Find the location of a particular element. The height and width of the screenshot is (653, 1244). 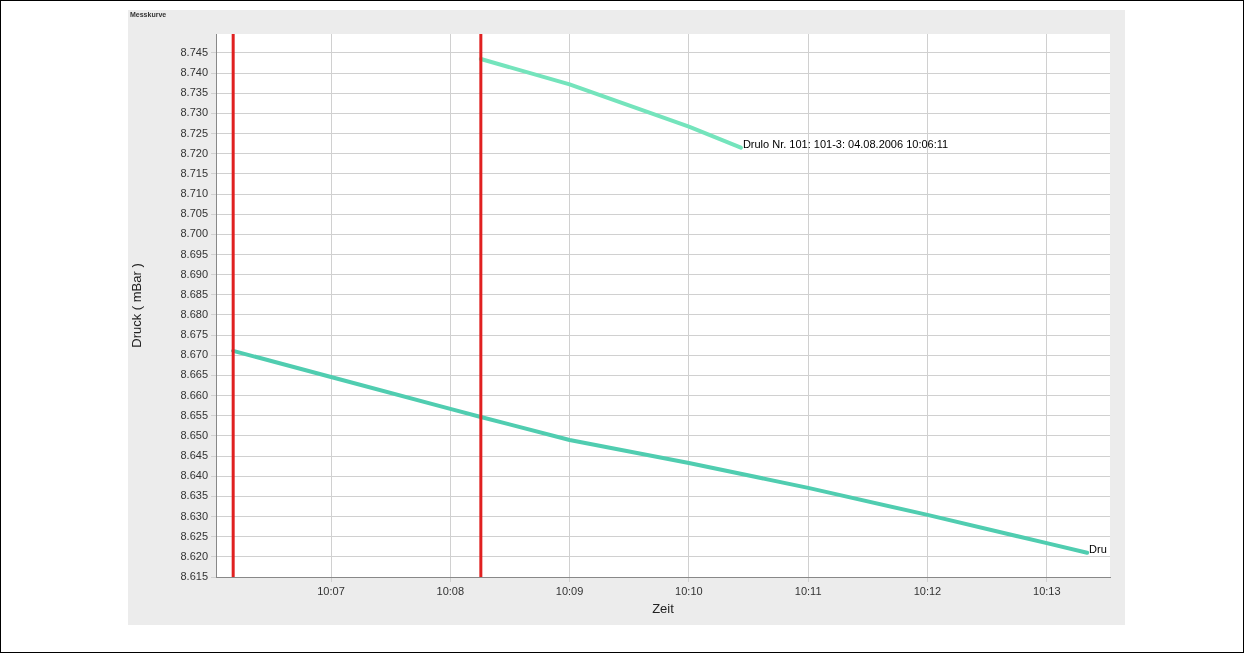

x-tick-label: 10:07 is located at coordinates (331, 590).